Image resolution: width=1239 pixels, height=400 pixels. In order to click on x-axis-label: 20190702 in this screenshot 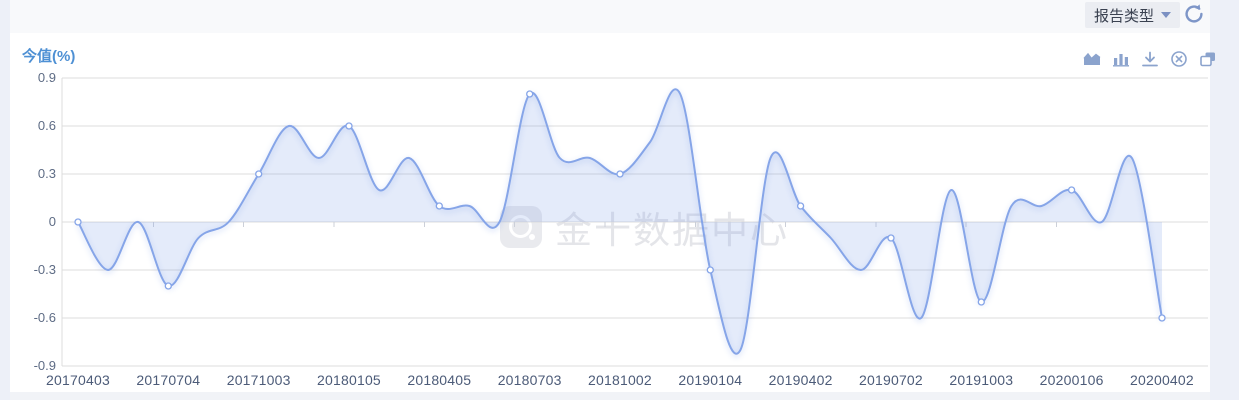, I will do `click(891, 380)`.